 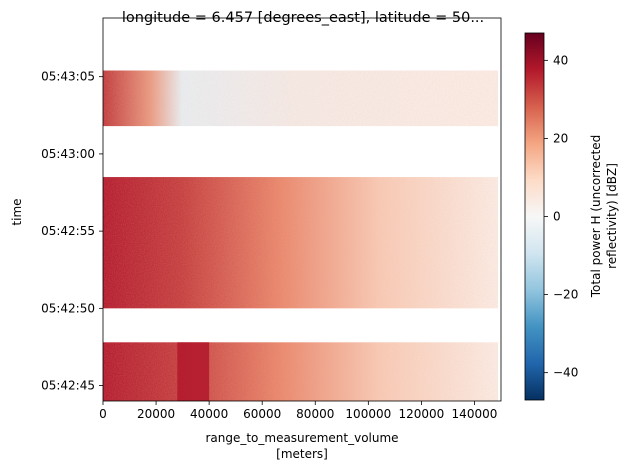 I want to click on x-tick-label: 80000, so click(x=315, y=414).